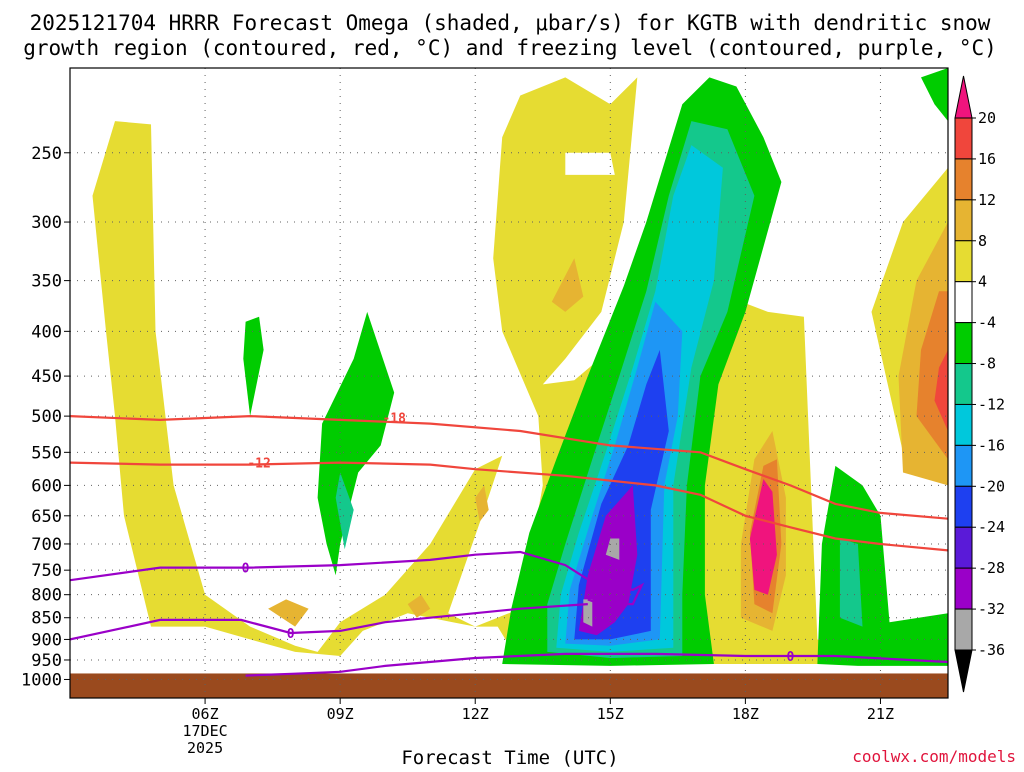  What do you see at coordinates (509, 757) in the screenshot?
I see `x-axis-label: Forecast Time (UTC)` at bounding box center [509, 757].